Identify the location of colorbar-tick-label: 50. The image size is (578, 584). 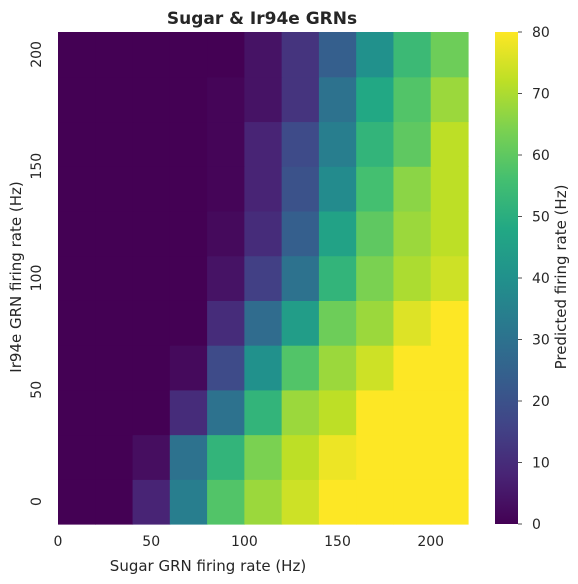
(541, 218).